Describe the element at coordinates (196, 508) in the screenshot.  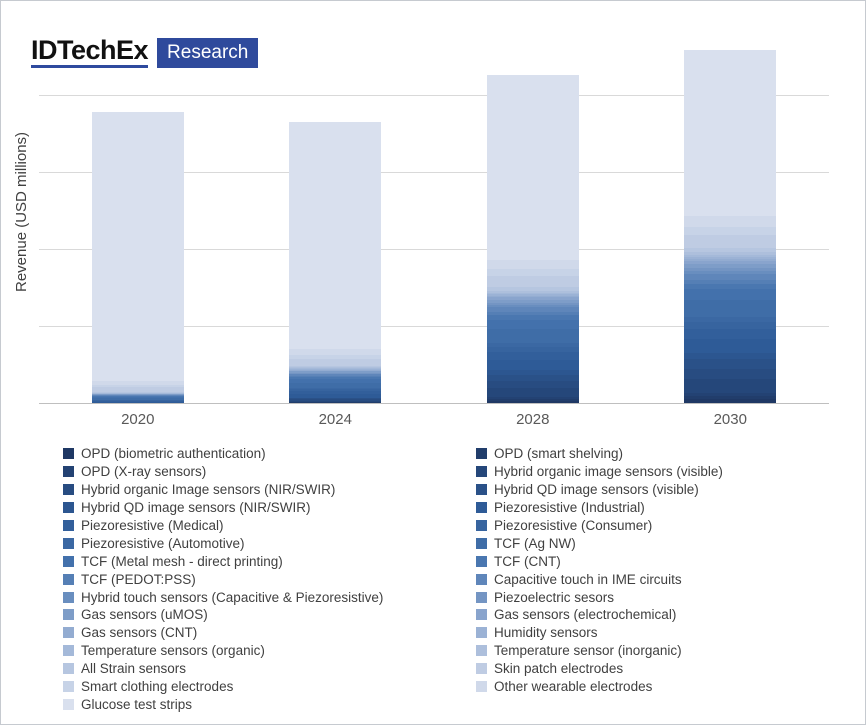
I see `legend-label: Hybrid QD image sensors (NIR/SWIR)` at that location.